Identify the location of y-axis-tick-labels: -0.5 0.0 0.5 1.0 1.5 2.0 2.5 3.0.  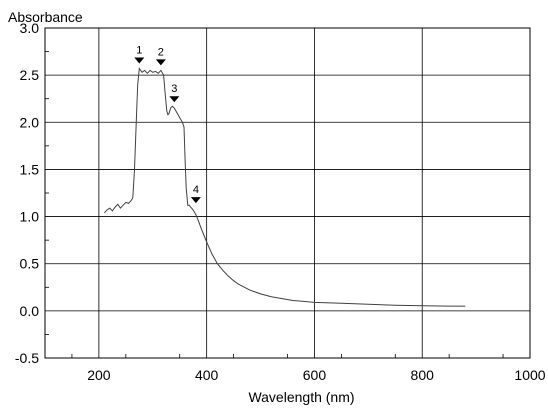
(27, 193).